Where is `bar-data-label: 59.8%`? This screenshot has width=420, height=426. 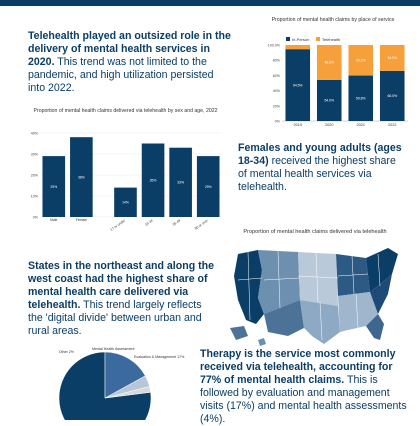 bar-data-label: 59.8% is located at coordinates (361, 98).